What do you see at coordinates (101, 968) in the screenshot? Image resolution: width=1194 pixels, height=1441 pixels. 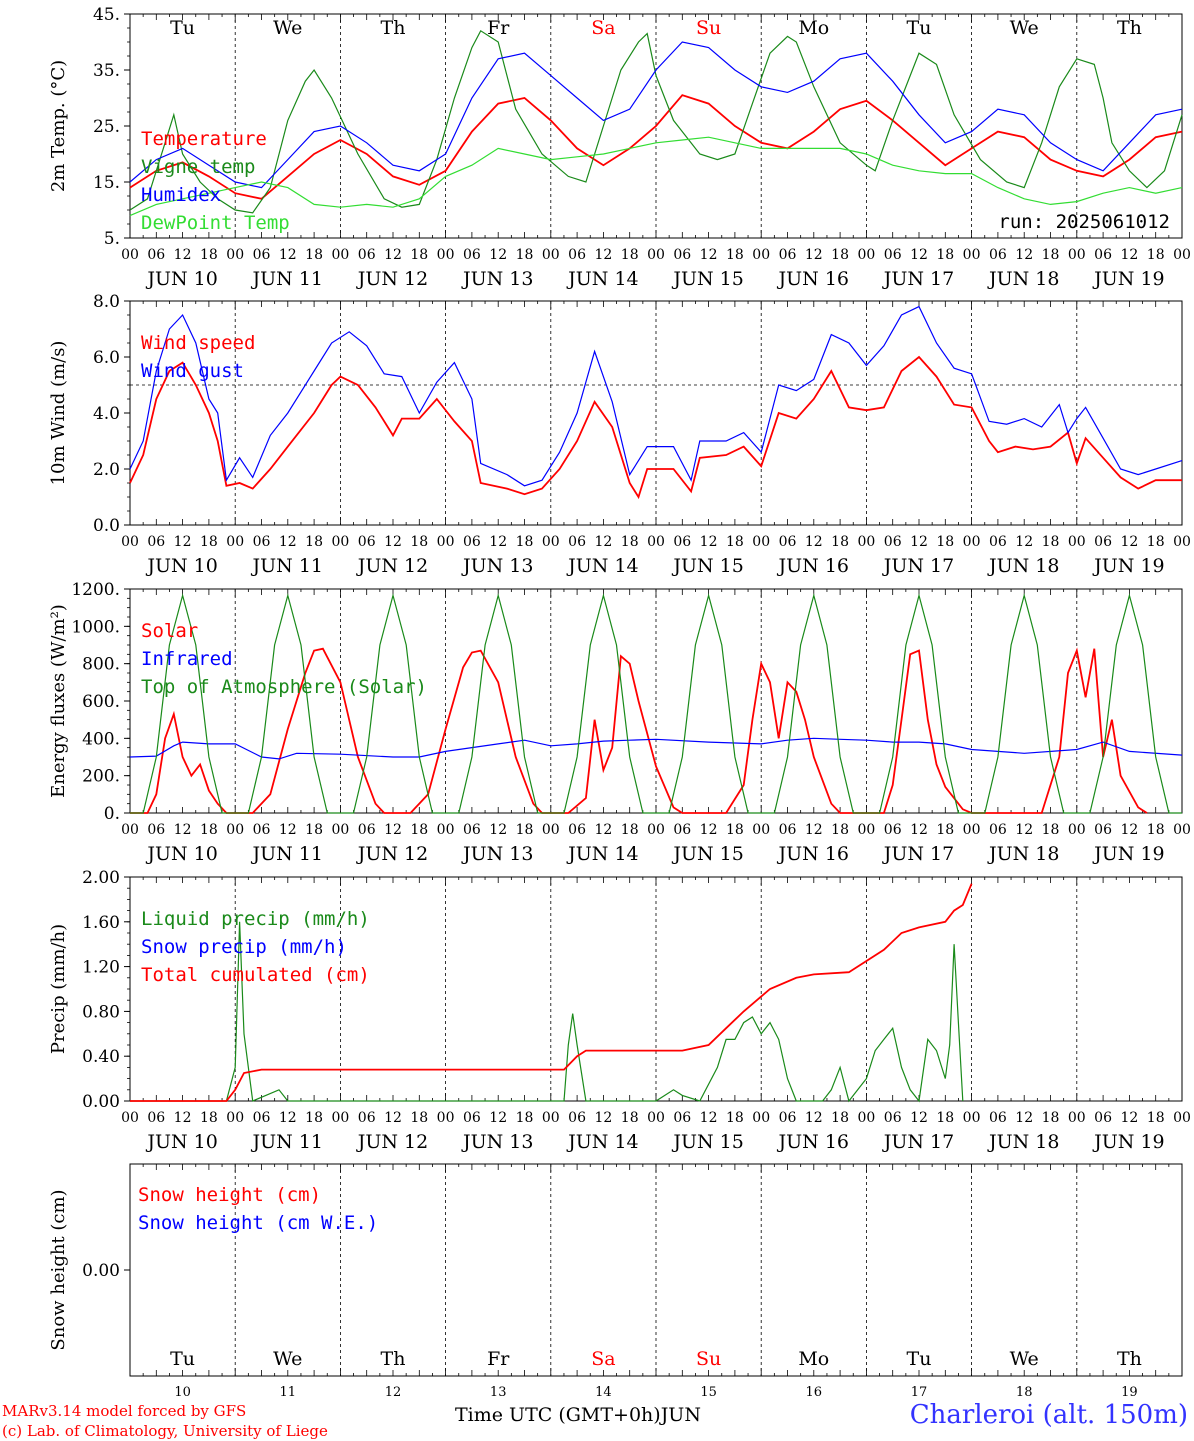 I see `y-tick-label: 1.20` at bounding box center [101, 968].